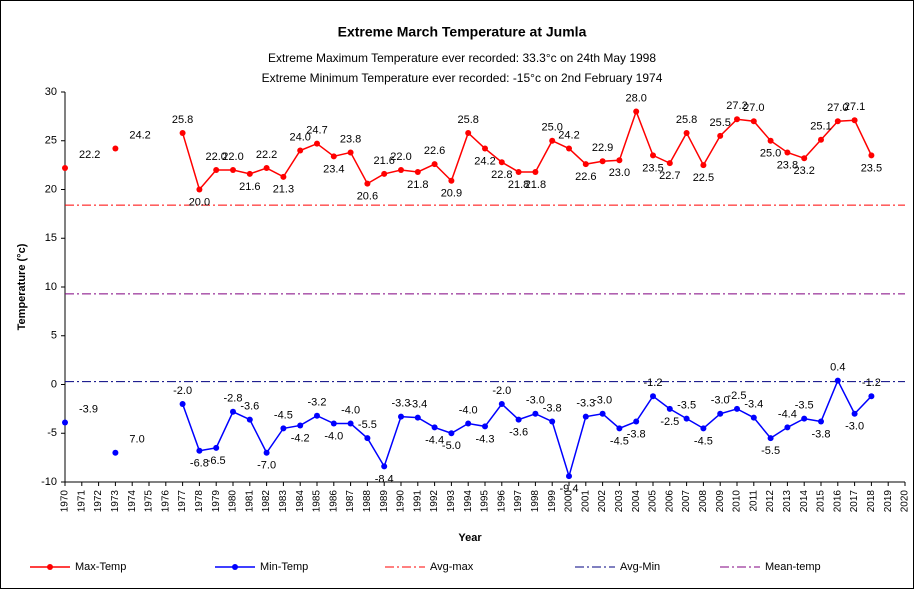 The image size is (915, 590). What do you see at coordinates (753, 108) in the screenshot?
I see `data-label: 27.0` at bounding box center [753, 108].